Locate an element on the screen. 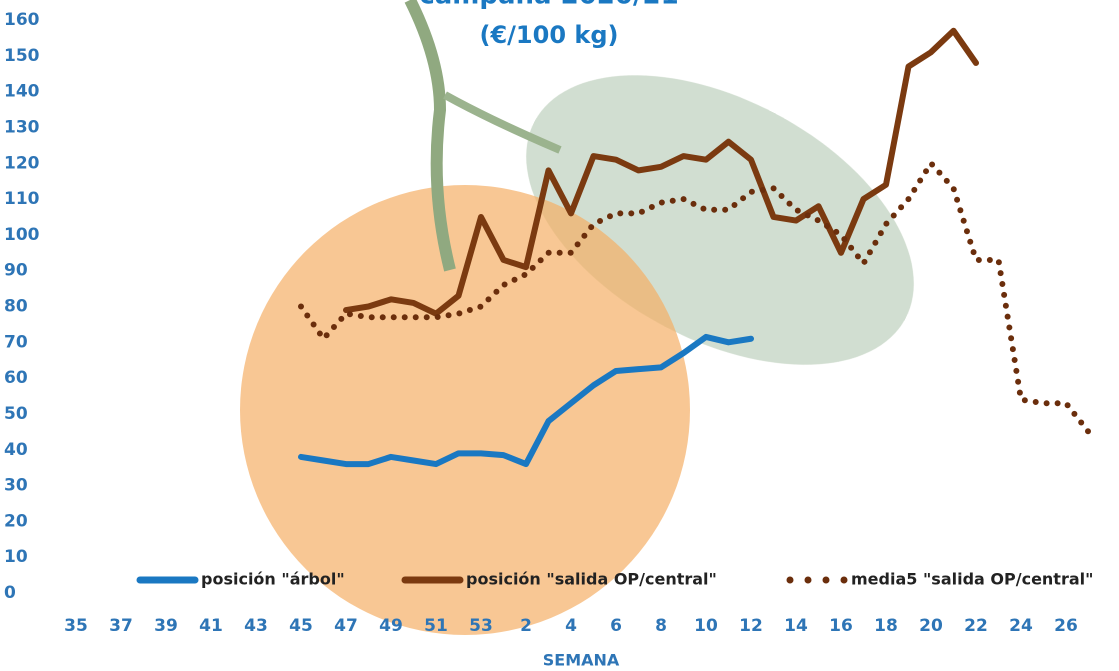  y-tick-label: 40 is located at coordinates (16, 450).